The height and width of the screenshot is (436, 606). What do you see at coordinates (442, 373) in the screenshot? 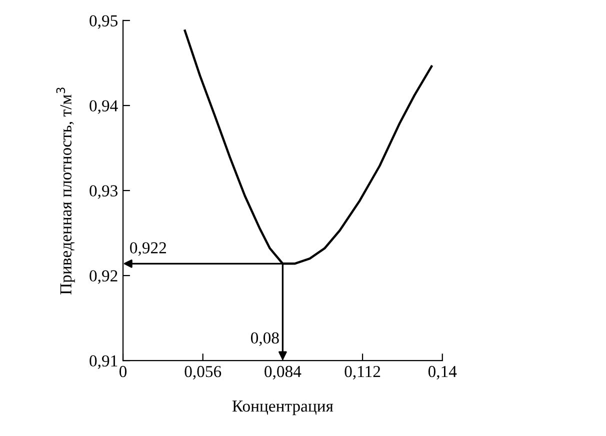
I see `x-tick-label: 0,14` at bounding box center [442, 373].